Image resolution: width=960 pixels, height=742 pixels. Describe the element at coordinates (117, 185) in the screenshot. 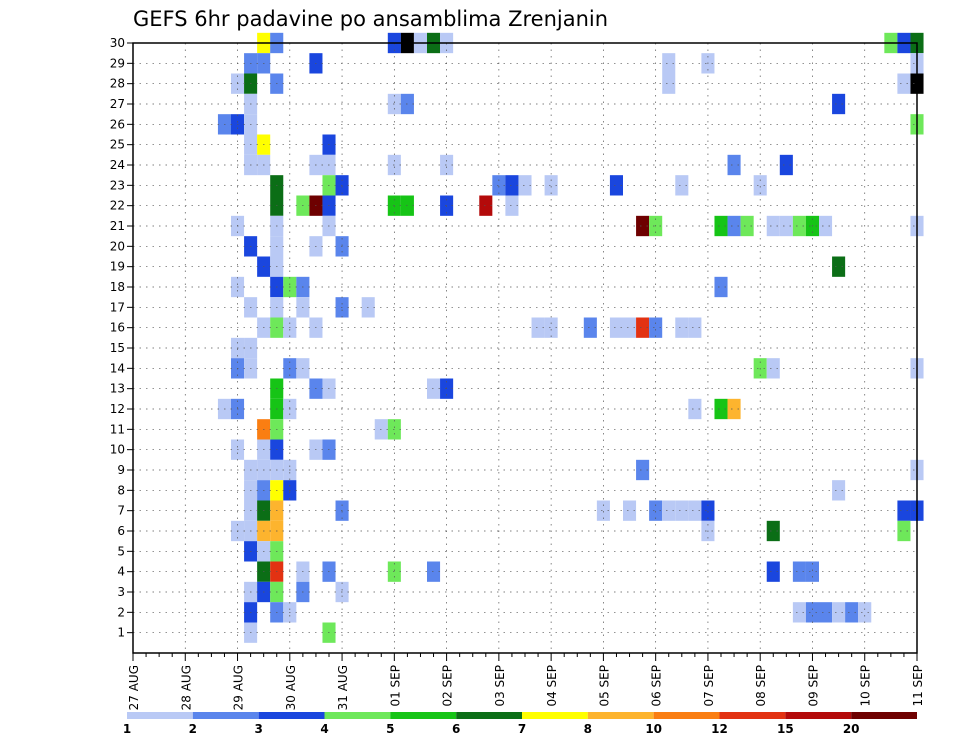

I see `y-tick-label: 23` at that location.